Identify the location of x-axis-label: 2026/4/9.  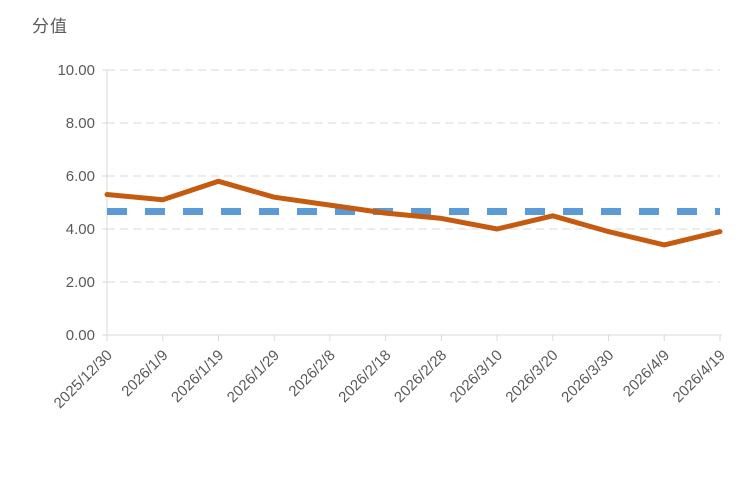
(646, 373).